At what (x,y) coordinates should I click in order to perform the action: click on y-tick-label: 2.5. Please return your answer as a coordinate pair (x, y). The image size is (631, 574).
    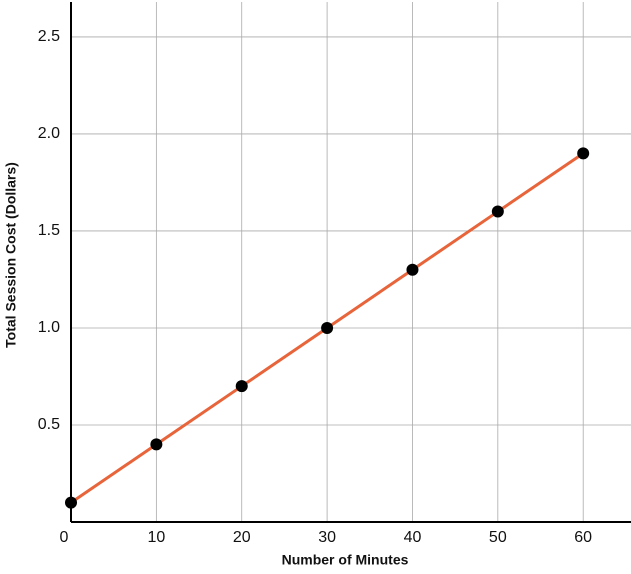
    Looking at the image, I should click on (49, 36).